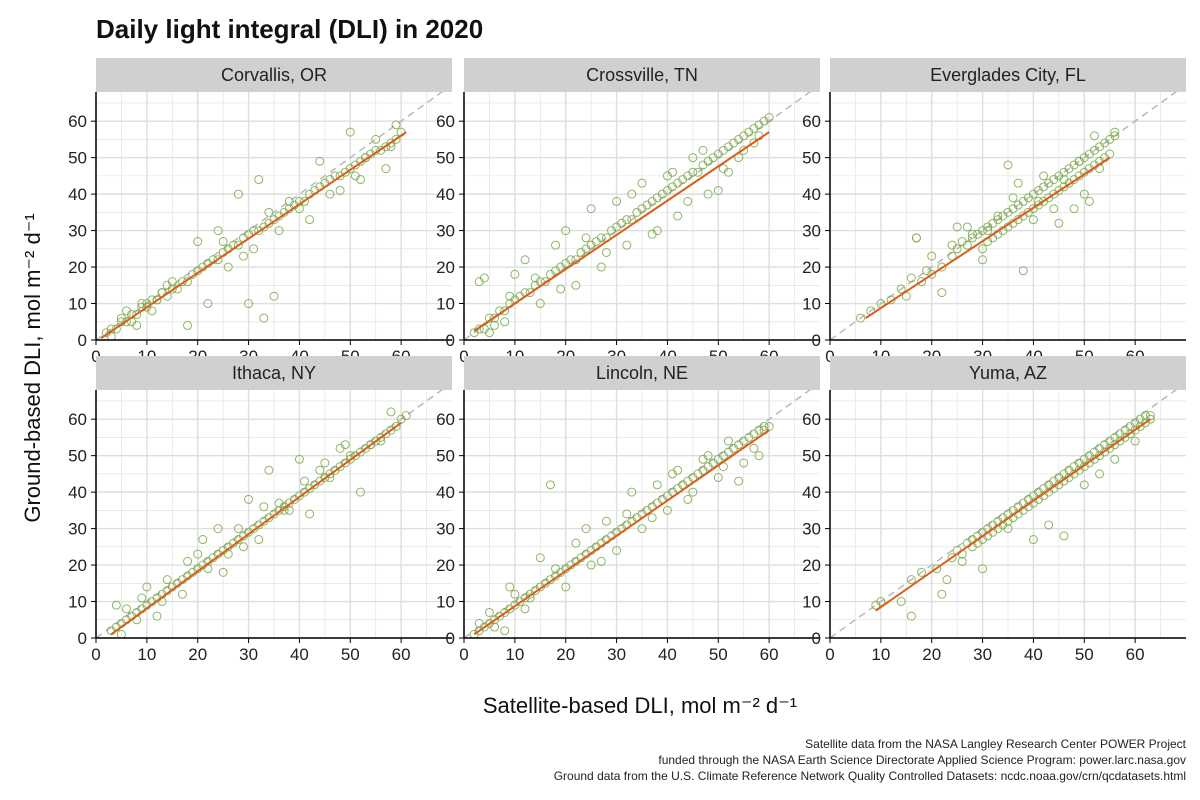 This screenshot has height=800, width=1200. What do you see at coordinates (988, 237) in the screenshot?
I see `fit-line` at bounding box center [988, 237].